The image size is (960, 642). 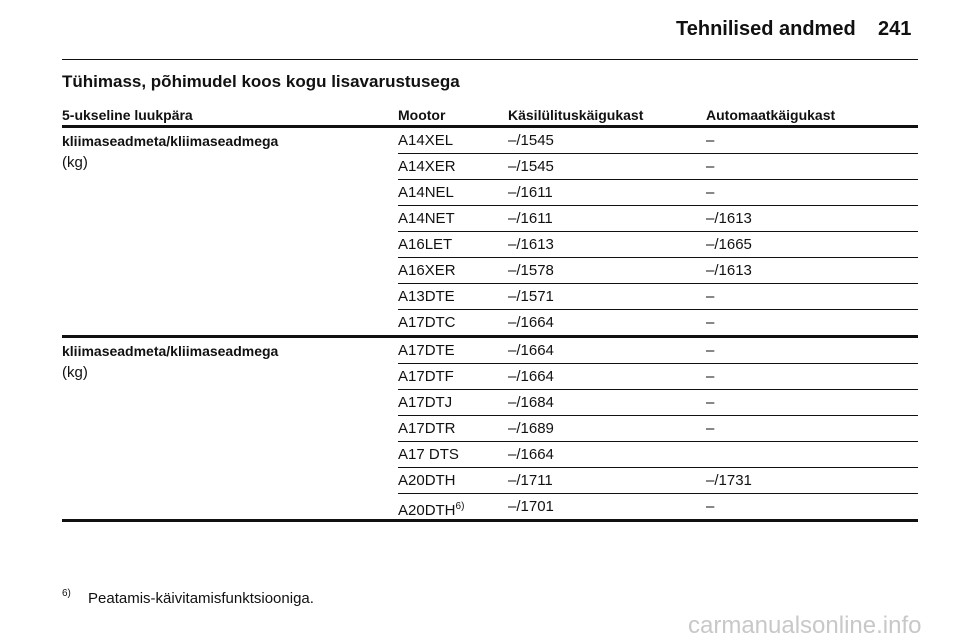 I want to click on manual-cell: –/1689, so click(x=531, y=428).